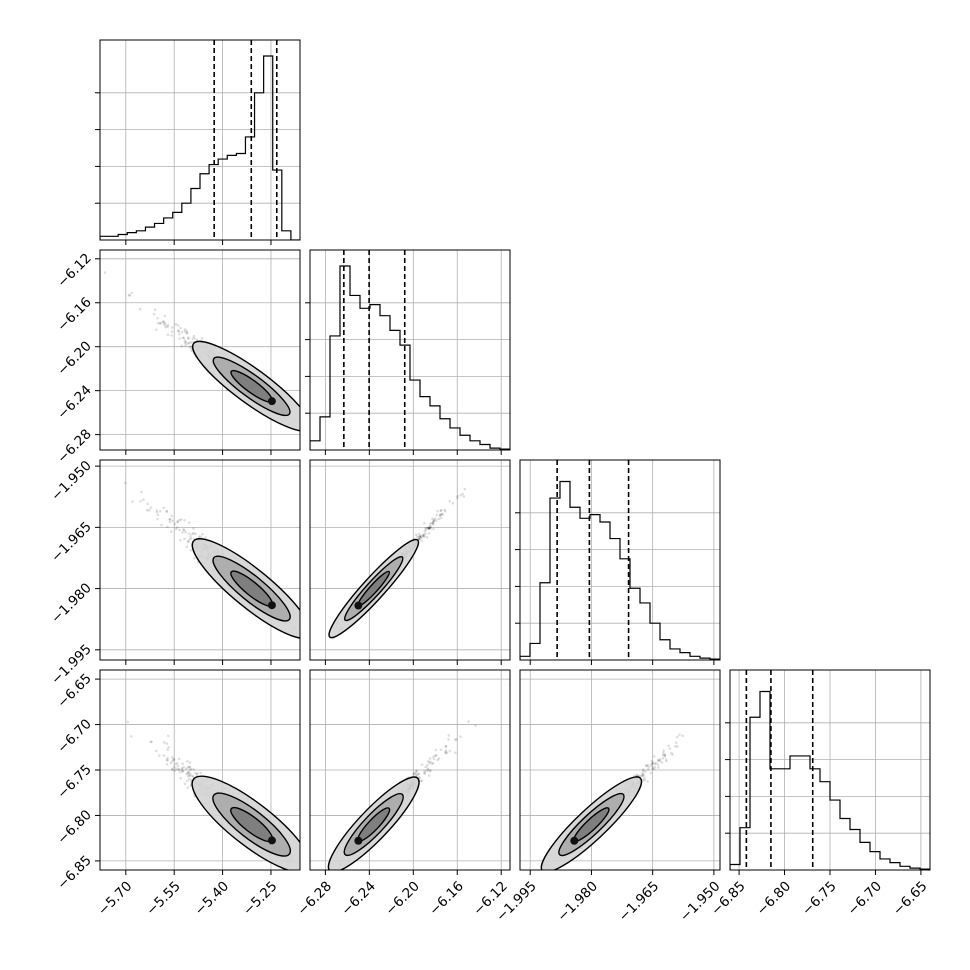  I want to click on x-tick-label-3-2: −6.75, so click(819, 898).